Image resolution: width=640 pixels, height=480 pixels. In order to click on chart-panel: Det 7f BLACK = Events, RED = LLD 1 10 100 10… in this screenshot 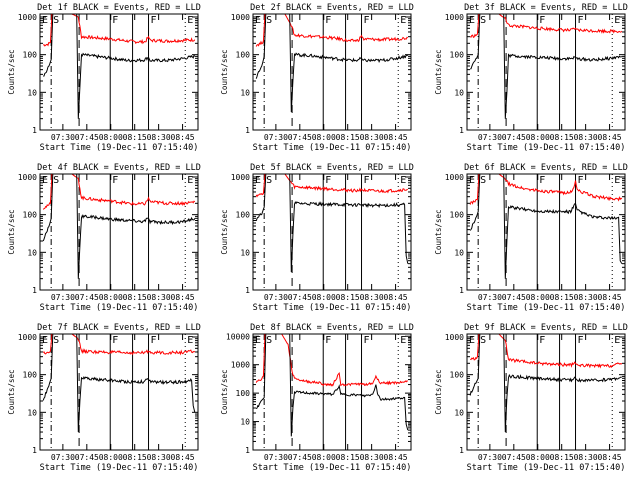, I will do `click(104, 398)`.